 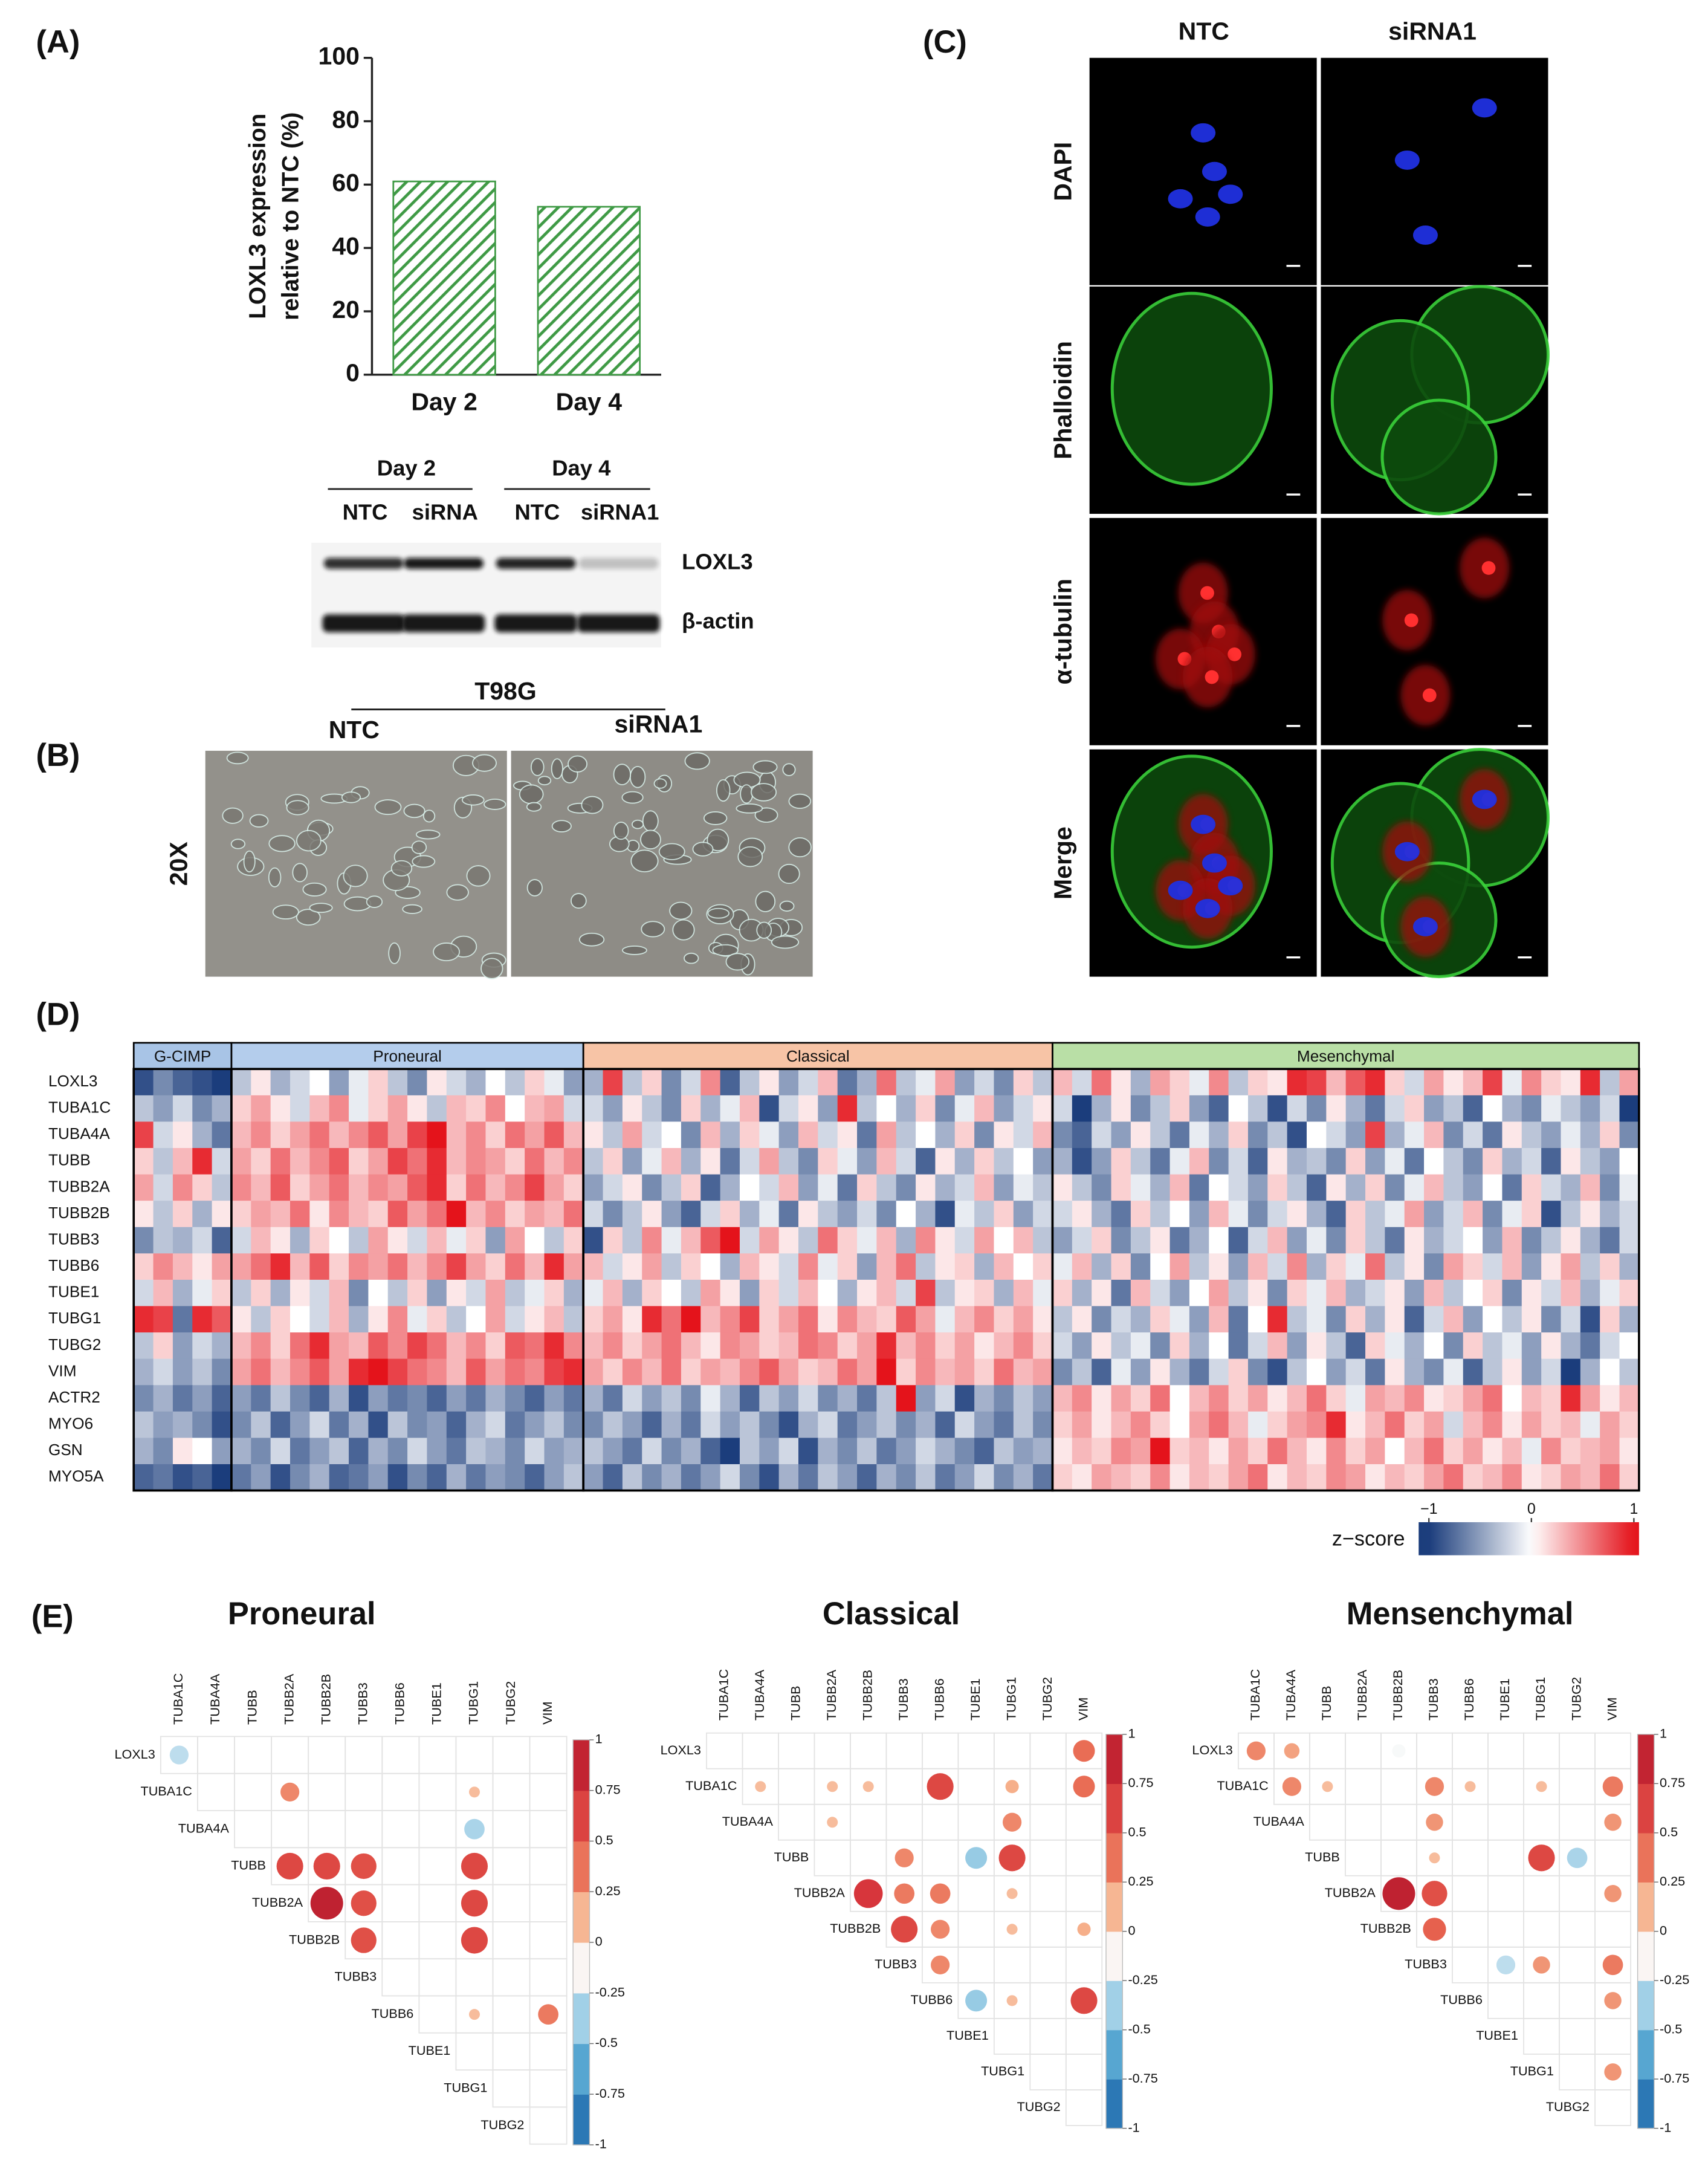 What do you see at coordinates (581, 1917) in the screenshot?
I see `colorbar-segment` at bounding box center [581, 1917].